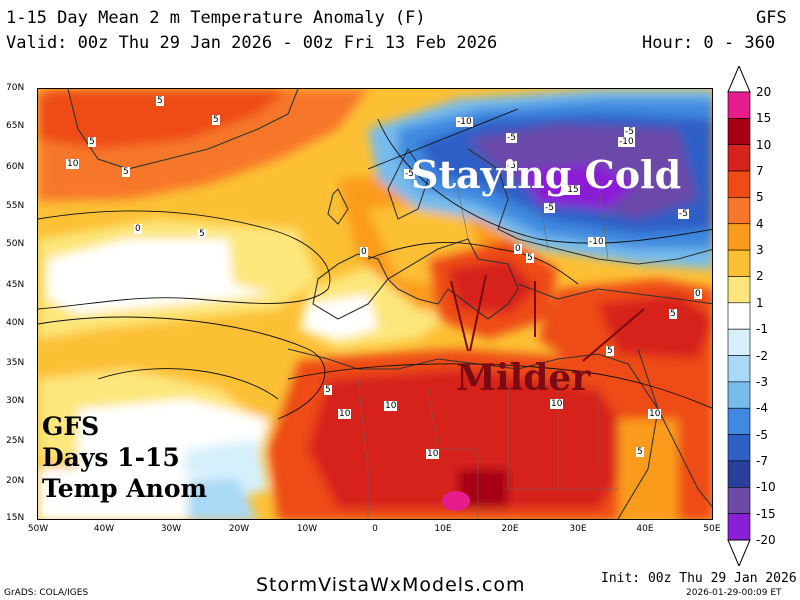 The image size is (800, 600). Describe the element at coordinates (546, 174) in the screenshot. I see `staying-cold-label: Staying Cold` at that location.